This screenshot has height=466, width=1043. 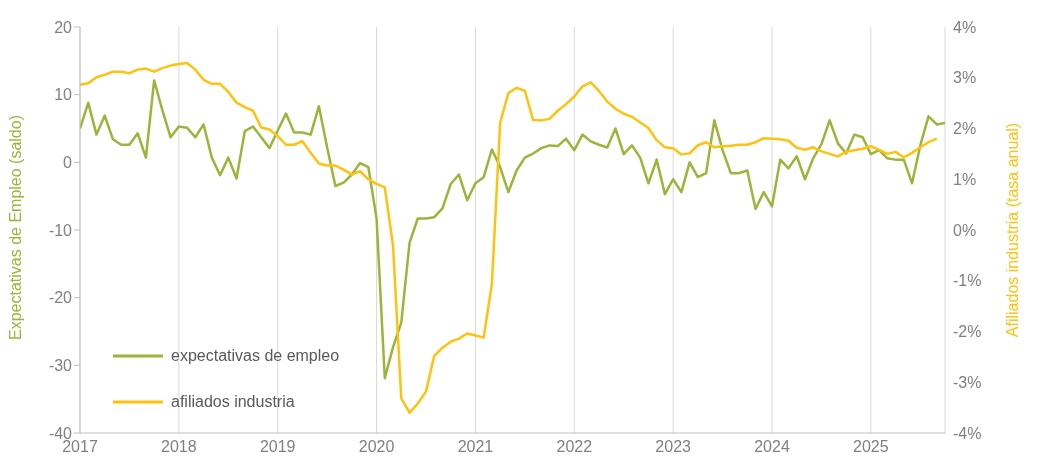 I want to click on y-tick-label: -30, so click(x=60, y=366).